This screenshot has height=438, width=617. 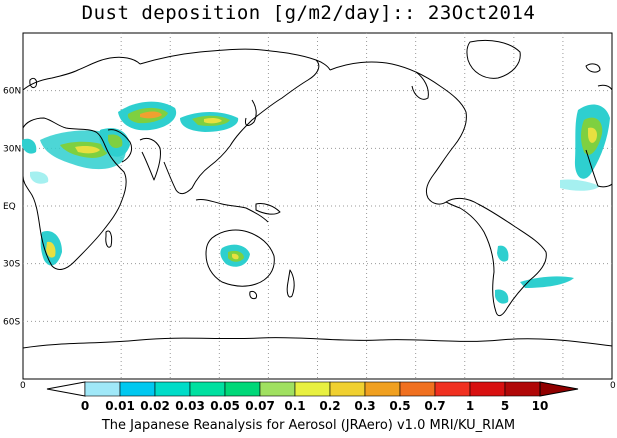 What do you see at coordinates (502, 296) in the screenshot?
I see `dust-area-patagonia` at bounding box center [502, 296].